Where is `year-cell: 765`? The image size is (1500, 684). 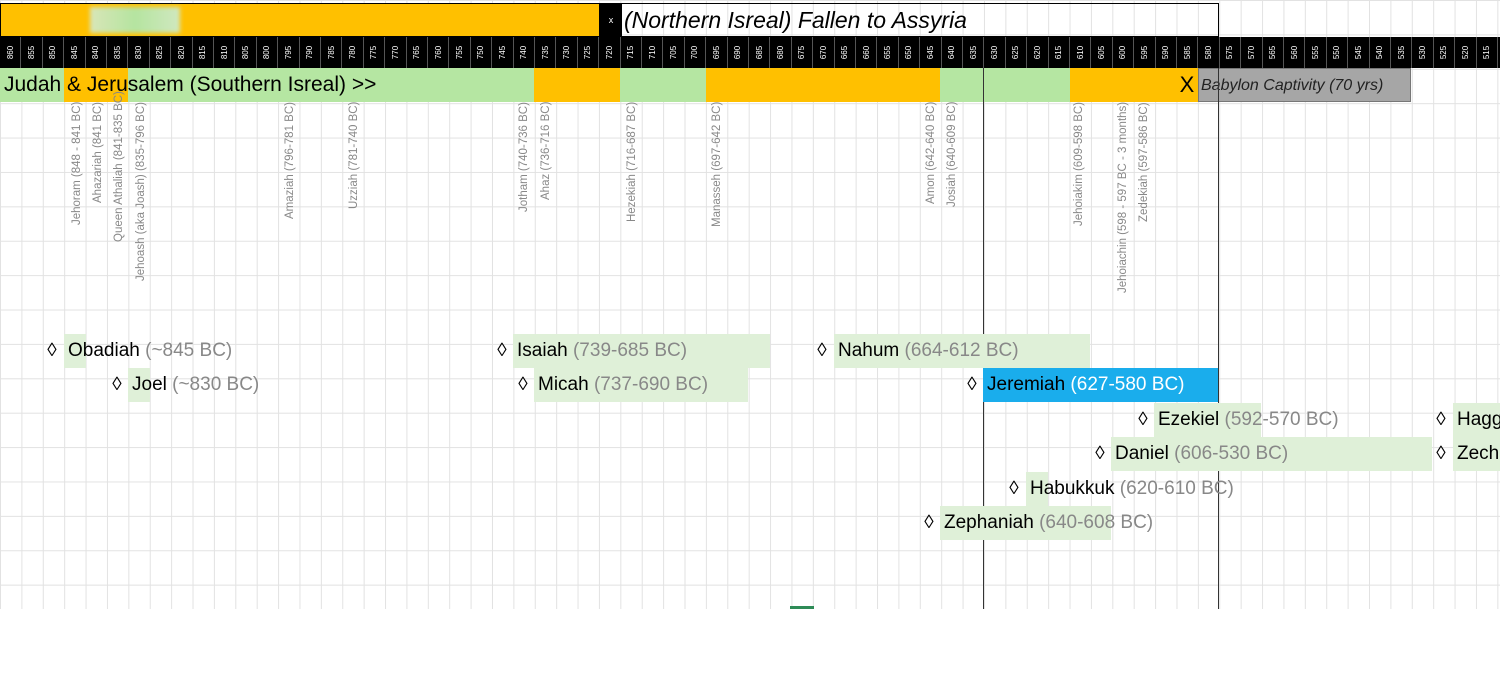
year-cell: 765 is located at coordinates (417, 52).